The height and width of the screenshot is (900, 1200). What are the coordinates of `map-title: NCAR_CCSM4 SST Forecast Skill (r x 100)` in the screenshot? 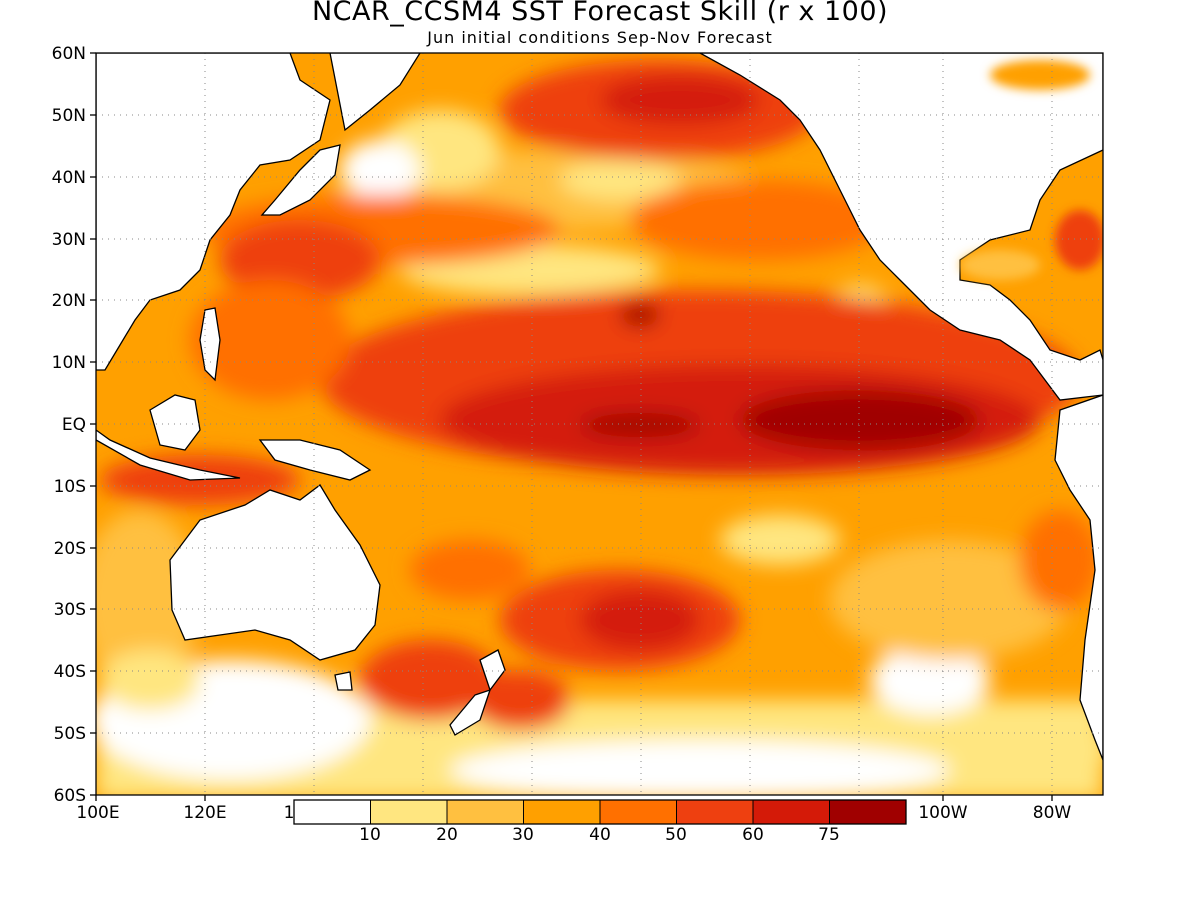 It's located at (600, 13).